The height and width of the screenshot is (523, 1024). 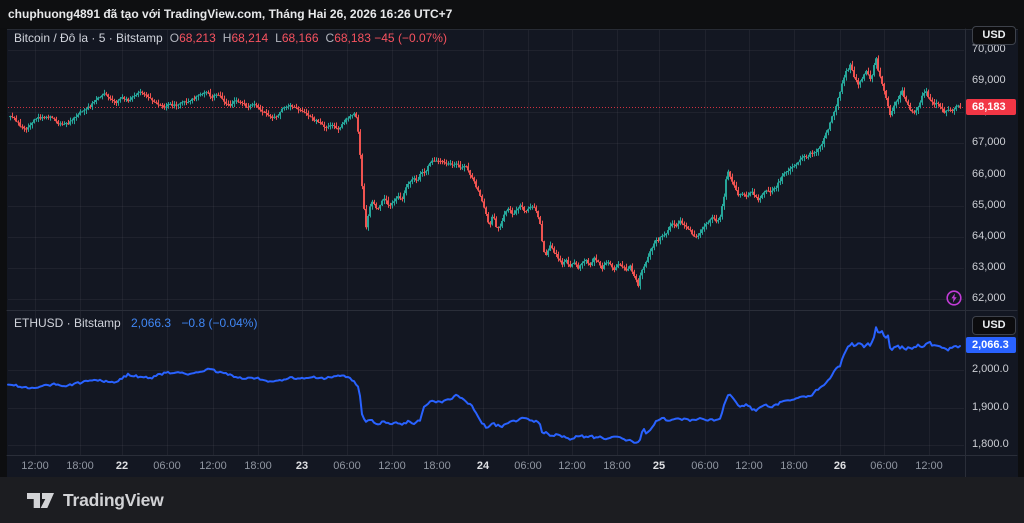 I want to click on eth-currency-button: USD, so click(x=994, y=325).